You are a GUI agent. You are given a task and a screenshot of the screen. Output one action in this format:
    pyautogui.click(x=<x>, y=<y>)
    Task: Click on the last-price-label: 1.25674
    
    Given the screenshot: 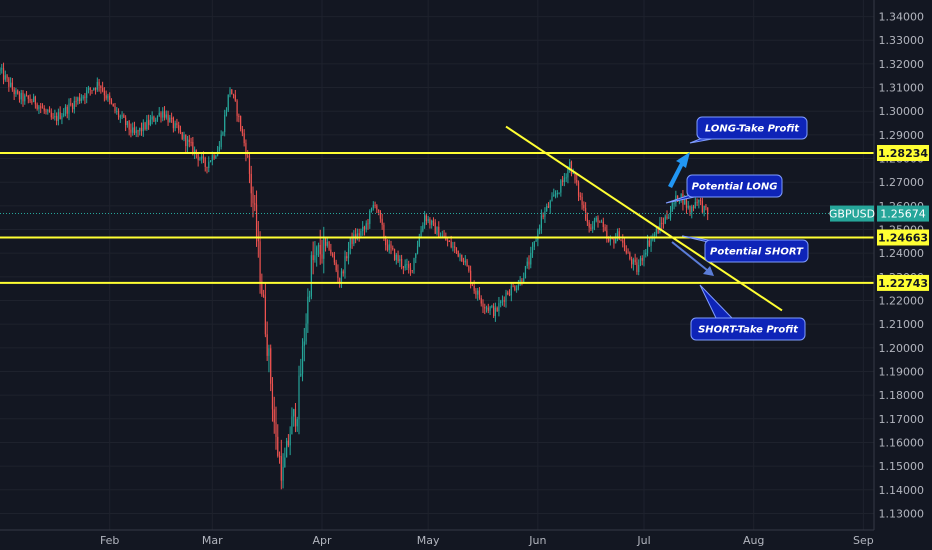 What is the action you would take?
    pyautogui.click(x=903, y=214)
    